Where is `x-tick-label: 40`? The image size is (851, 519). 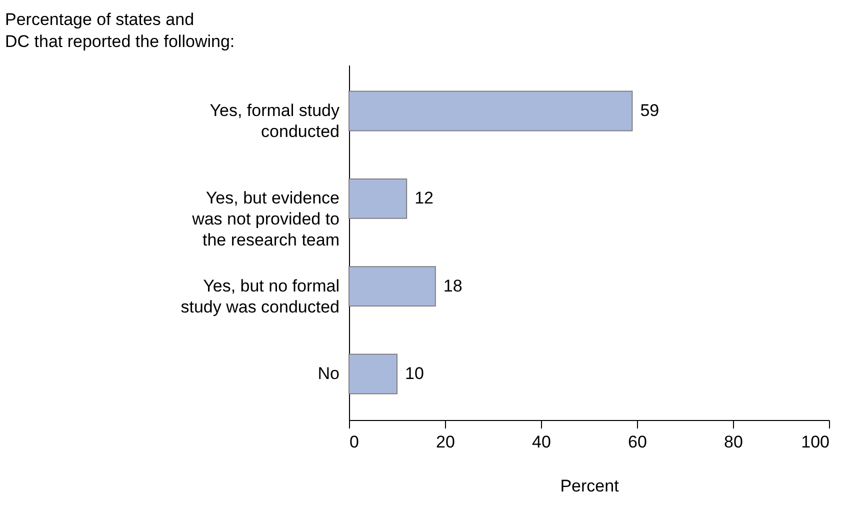
x-tick-label: 40 is located at coordinates (541, 442).